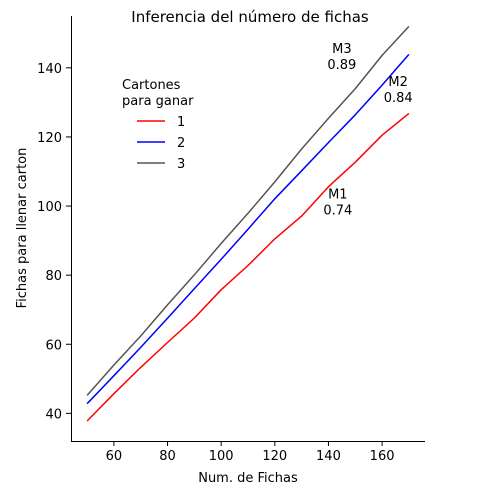  I want to click on x-tick-label: 140, so click(328, 456).